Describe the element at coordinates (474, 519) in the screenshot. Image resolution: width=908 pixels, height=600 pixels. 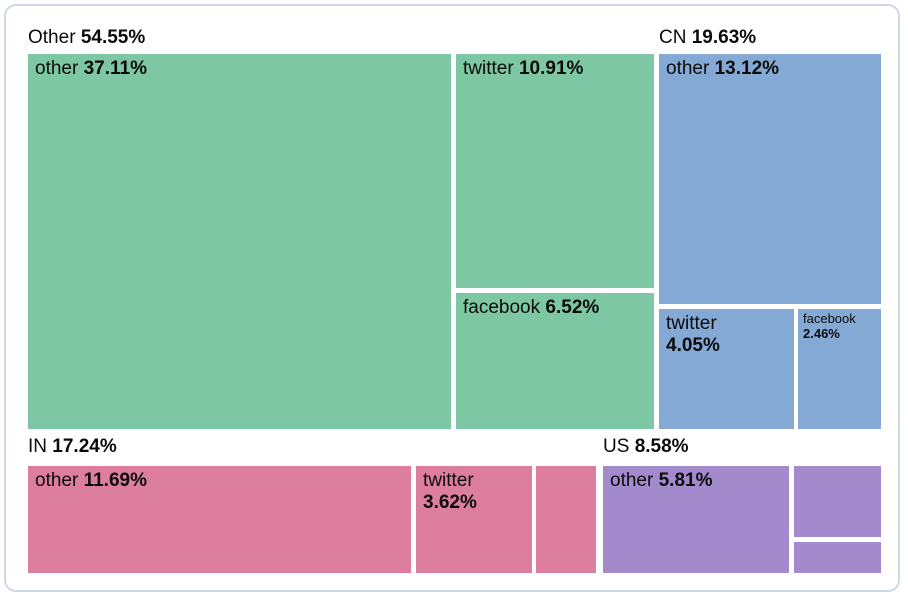
I see `treemap-cell-in-twitter: twitter 3.62%` at that location.